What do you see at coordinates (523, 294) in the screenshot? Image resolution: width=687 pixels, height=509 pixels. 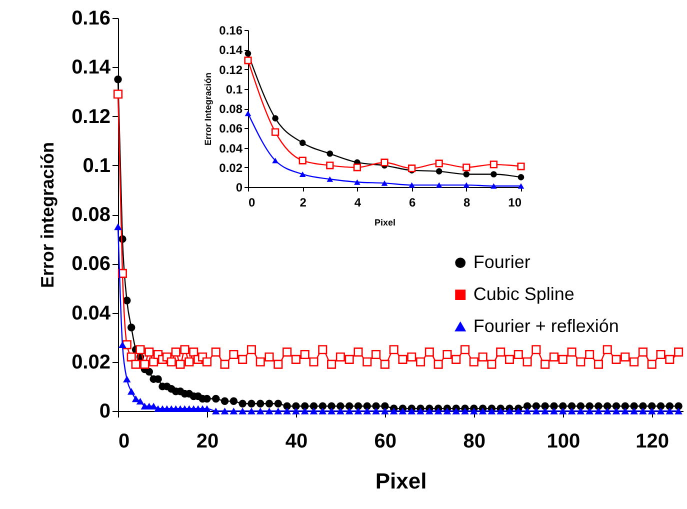 I see `legend-label: Cubic Spline` at bounding box center [523, 294].